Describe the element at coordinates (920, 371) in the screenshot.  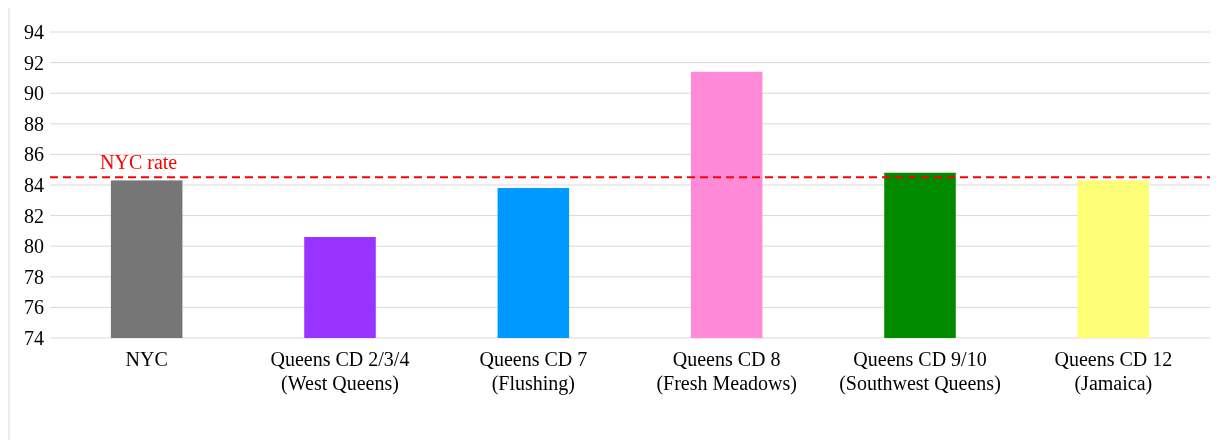
I see `x-tick-label: Queens CD 9/10 (Southwest Queens)` at that location.